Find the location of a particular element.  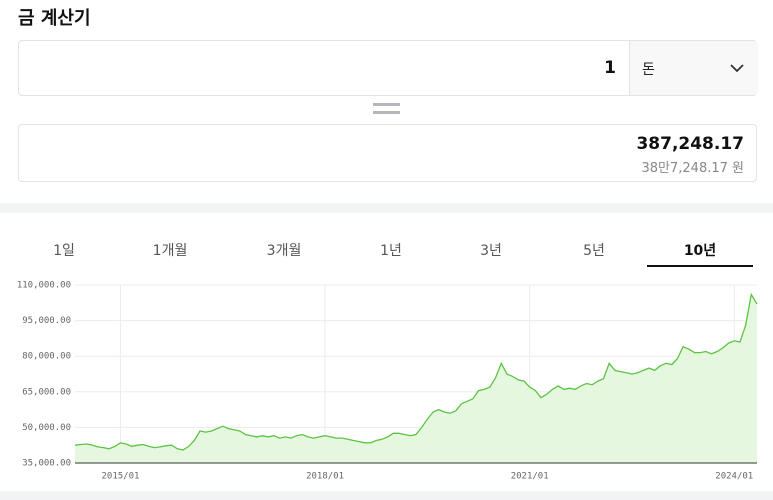

period-tab: 3개월 is located at coordinates (284, 251).